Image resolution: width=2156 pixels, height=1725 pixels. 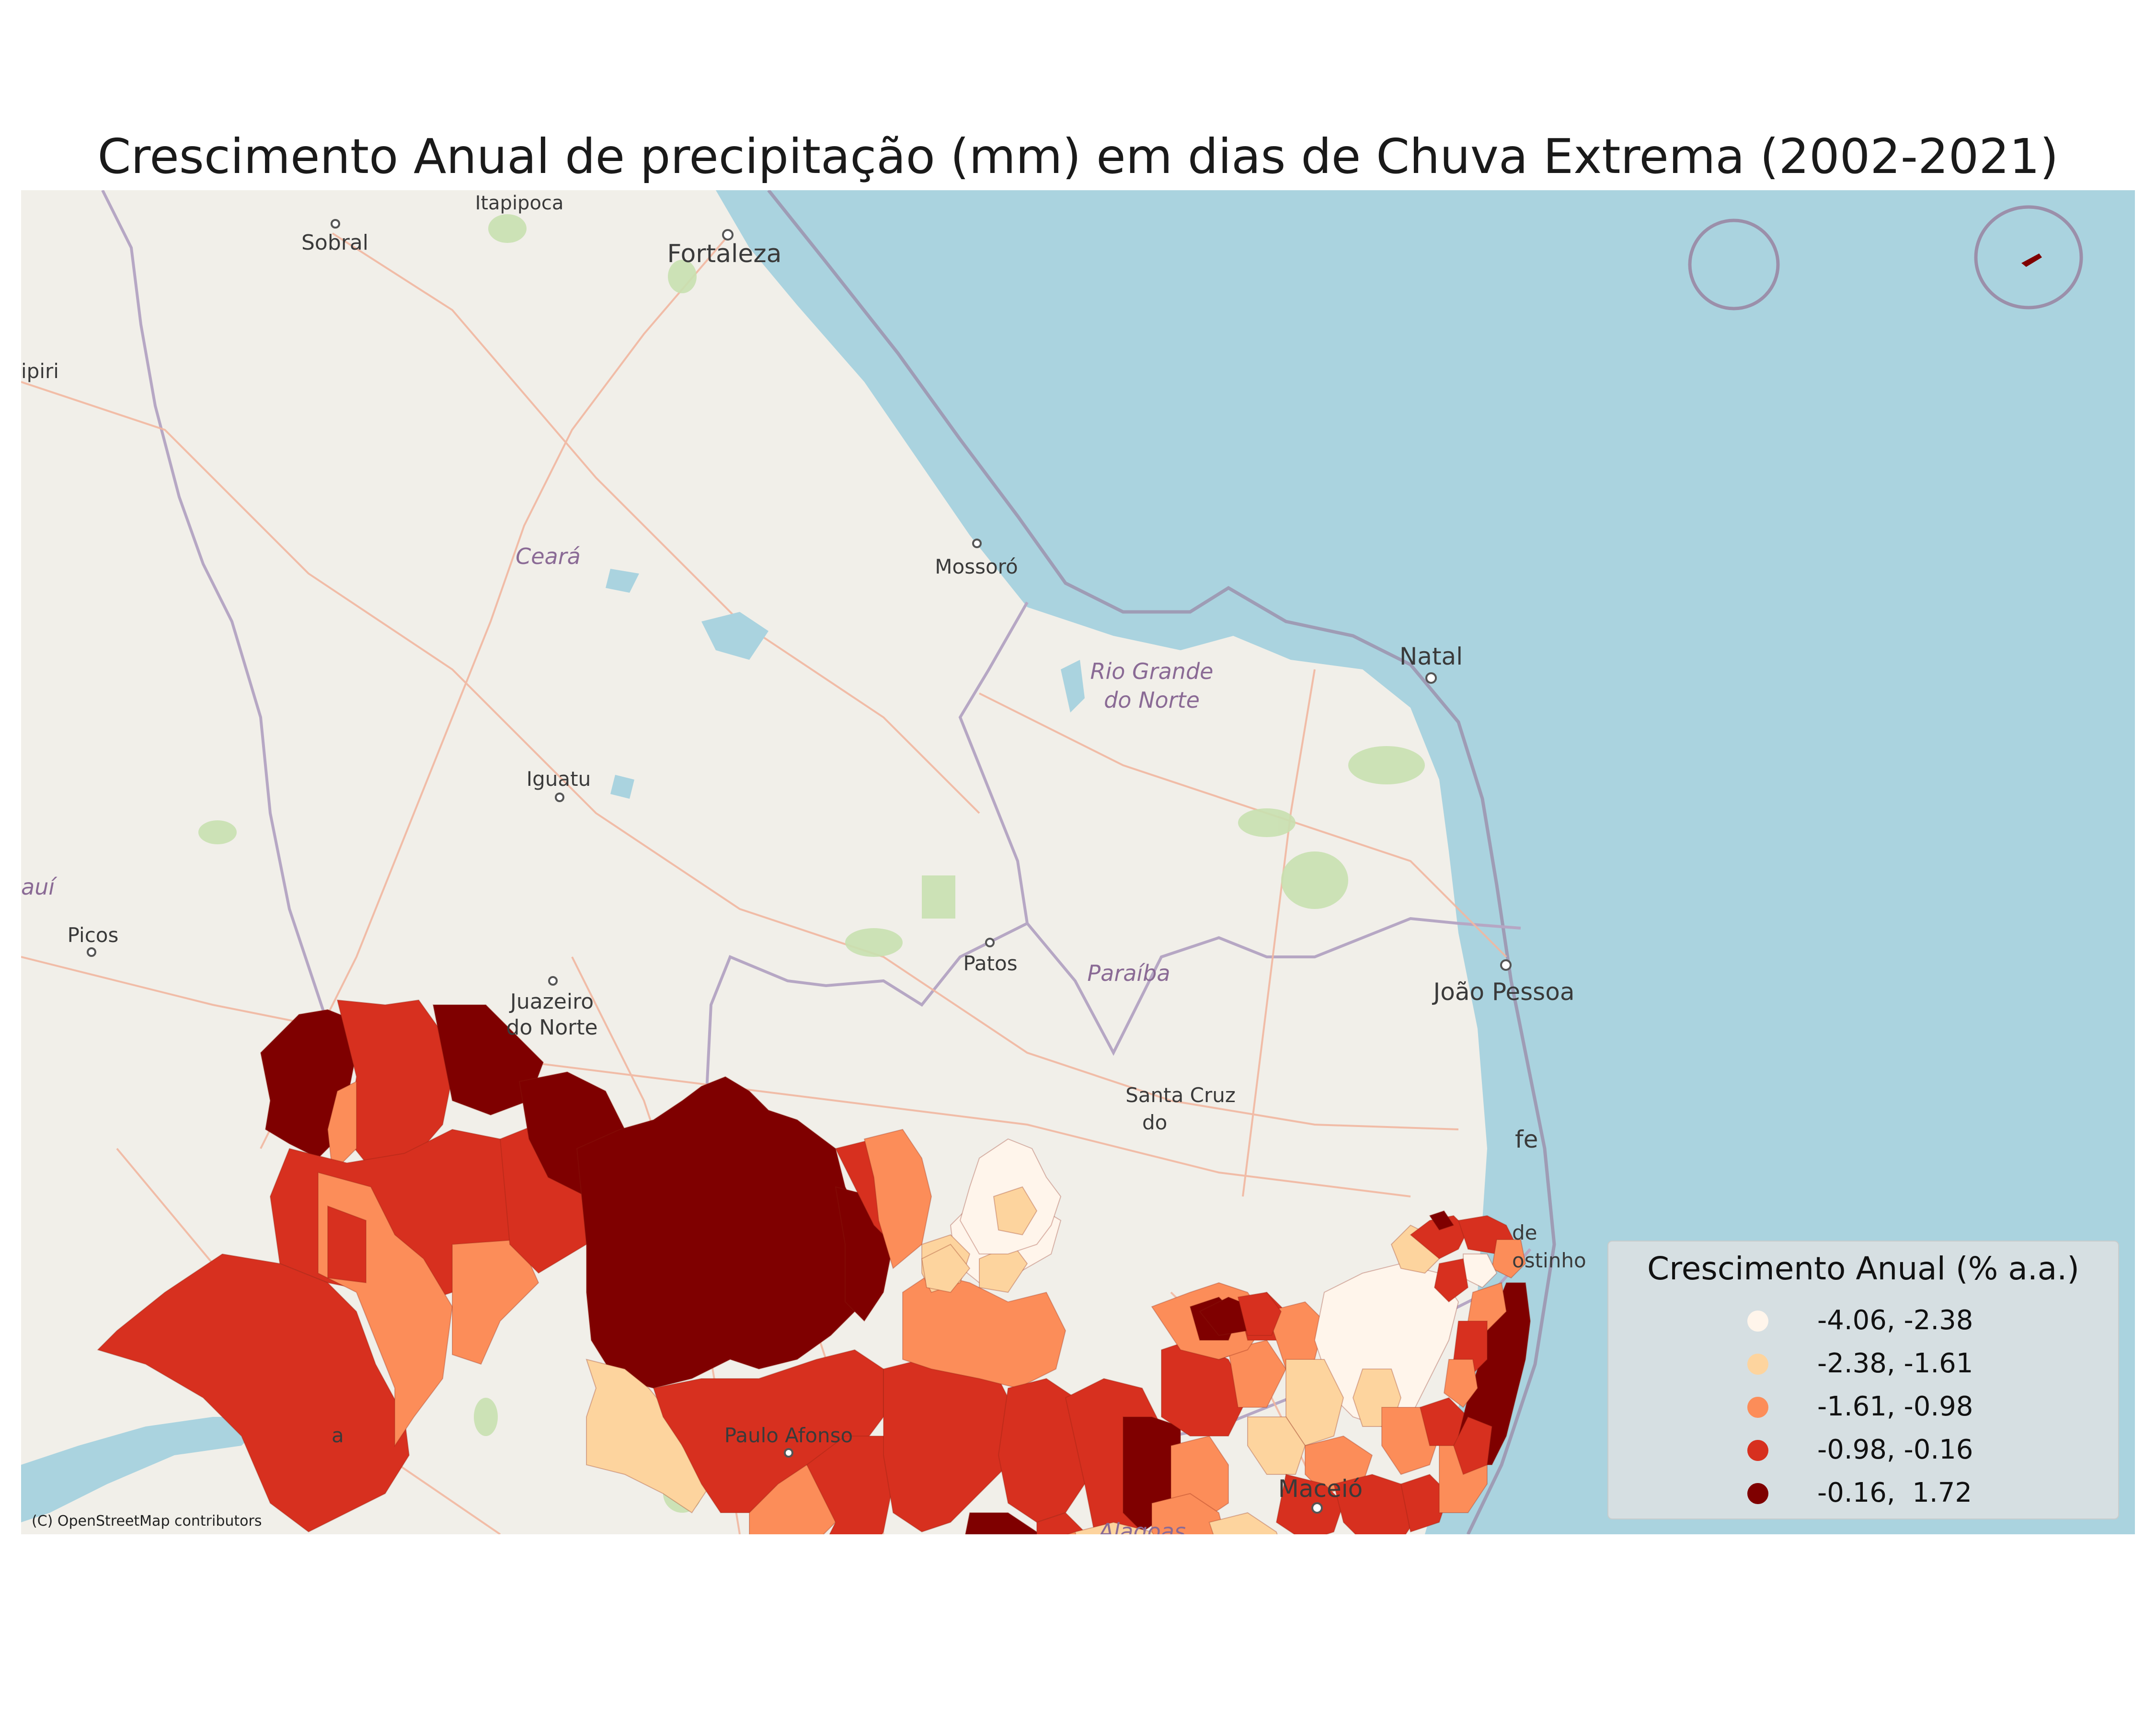 I want to click on label-sobral: Sobral, so click(x=334, y=242).